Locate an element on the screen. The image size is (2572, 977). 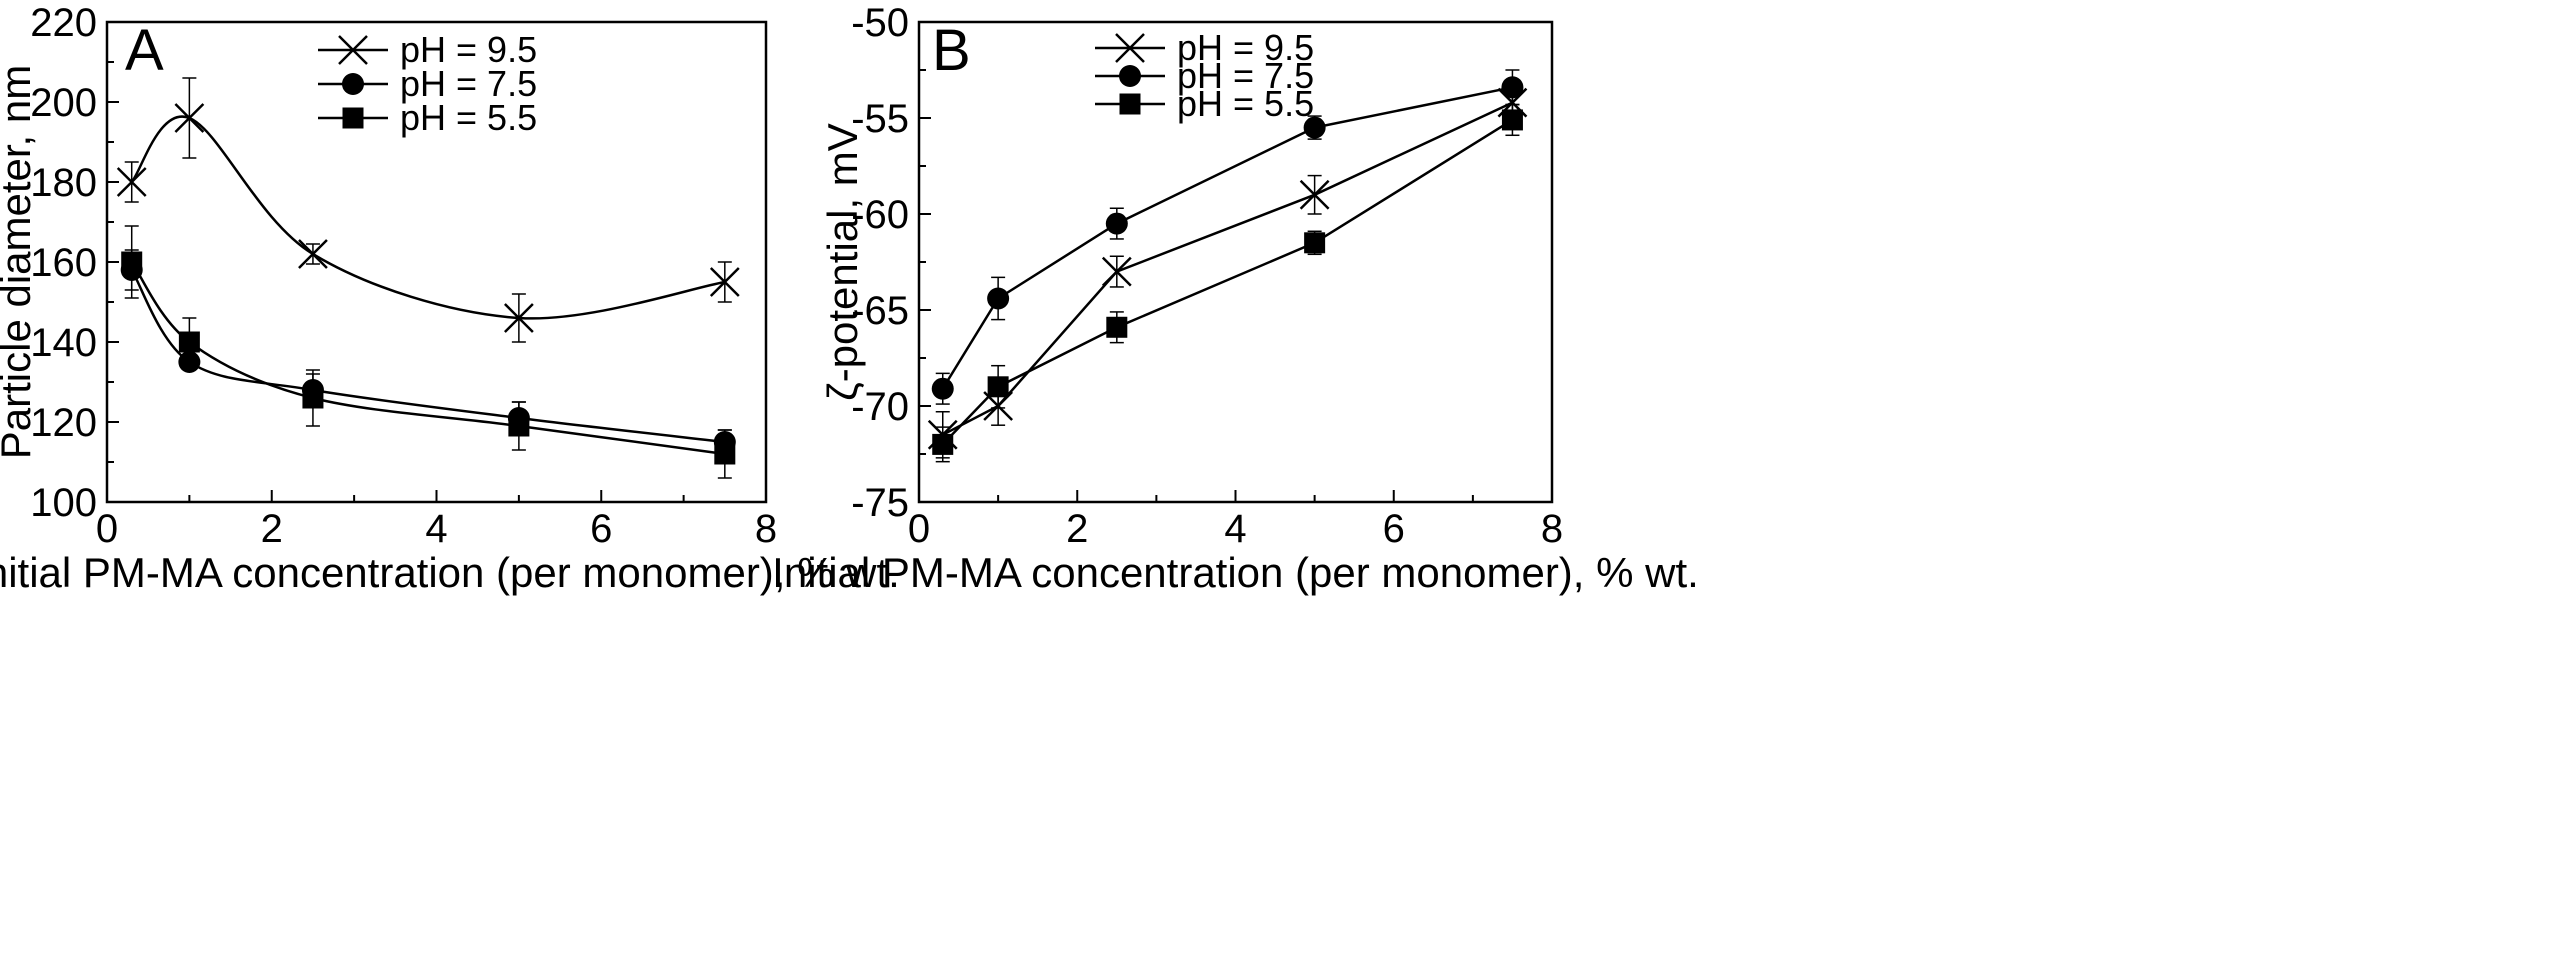
y-tick-label: 140 is located at coordinates (63, 343).